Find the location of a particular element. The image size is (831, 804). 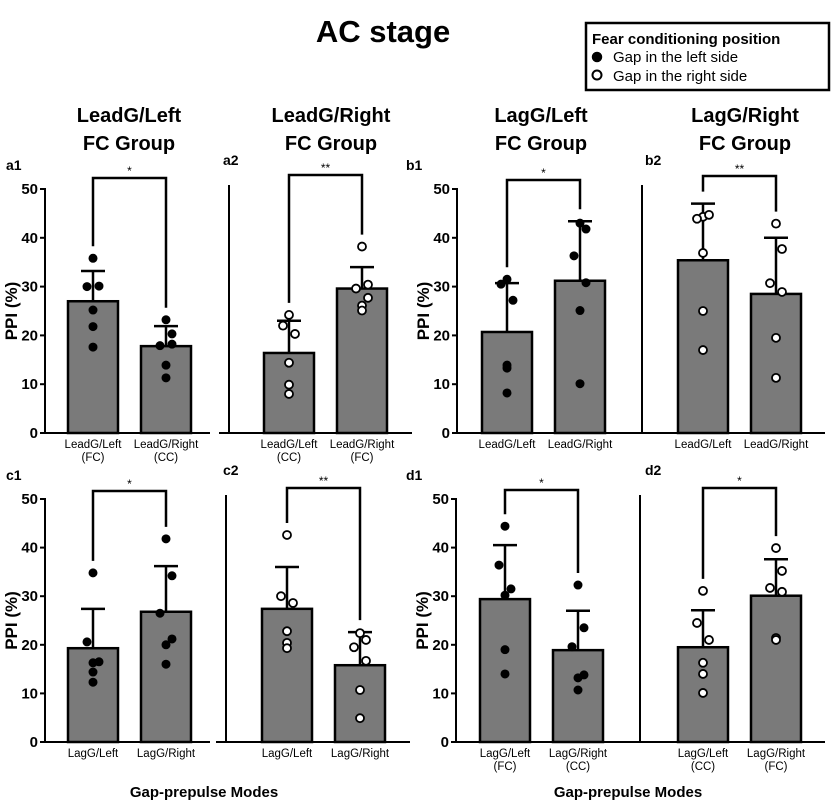

group-title-lagg-right: LagG/Right FC Group is located at coordinates (745, 130).